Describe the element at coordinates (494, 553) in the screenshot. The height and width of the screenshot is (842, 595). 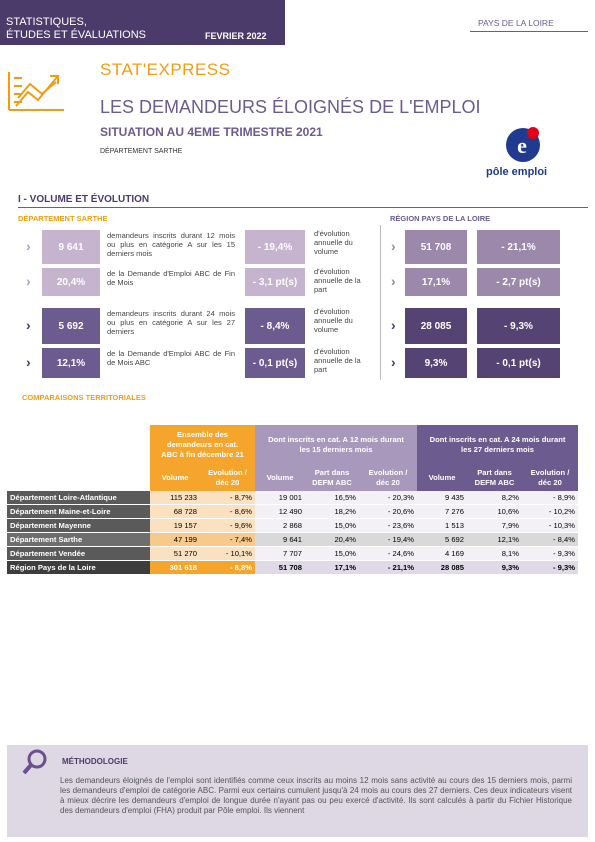
I see `cell: 8,1%` at that location.